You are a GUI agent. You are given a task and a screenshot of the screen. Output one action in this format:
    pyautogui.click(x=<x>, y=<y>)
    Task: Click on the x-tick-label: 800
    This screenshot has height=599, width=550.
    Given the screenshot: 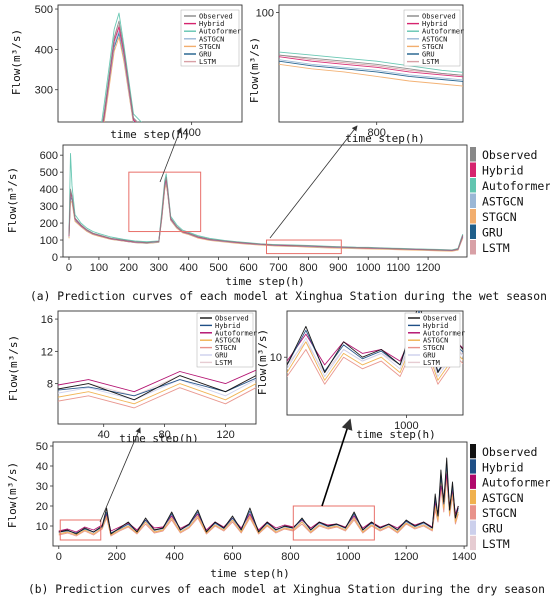 What is the action you would take?
    pyautogui.click(x=377, y=133)
    